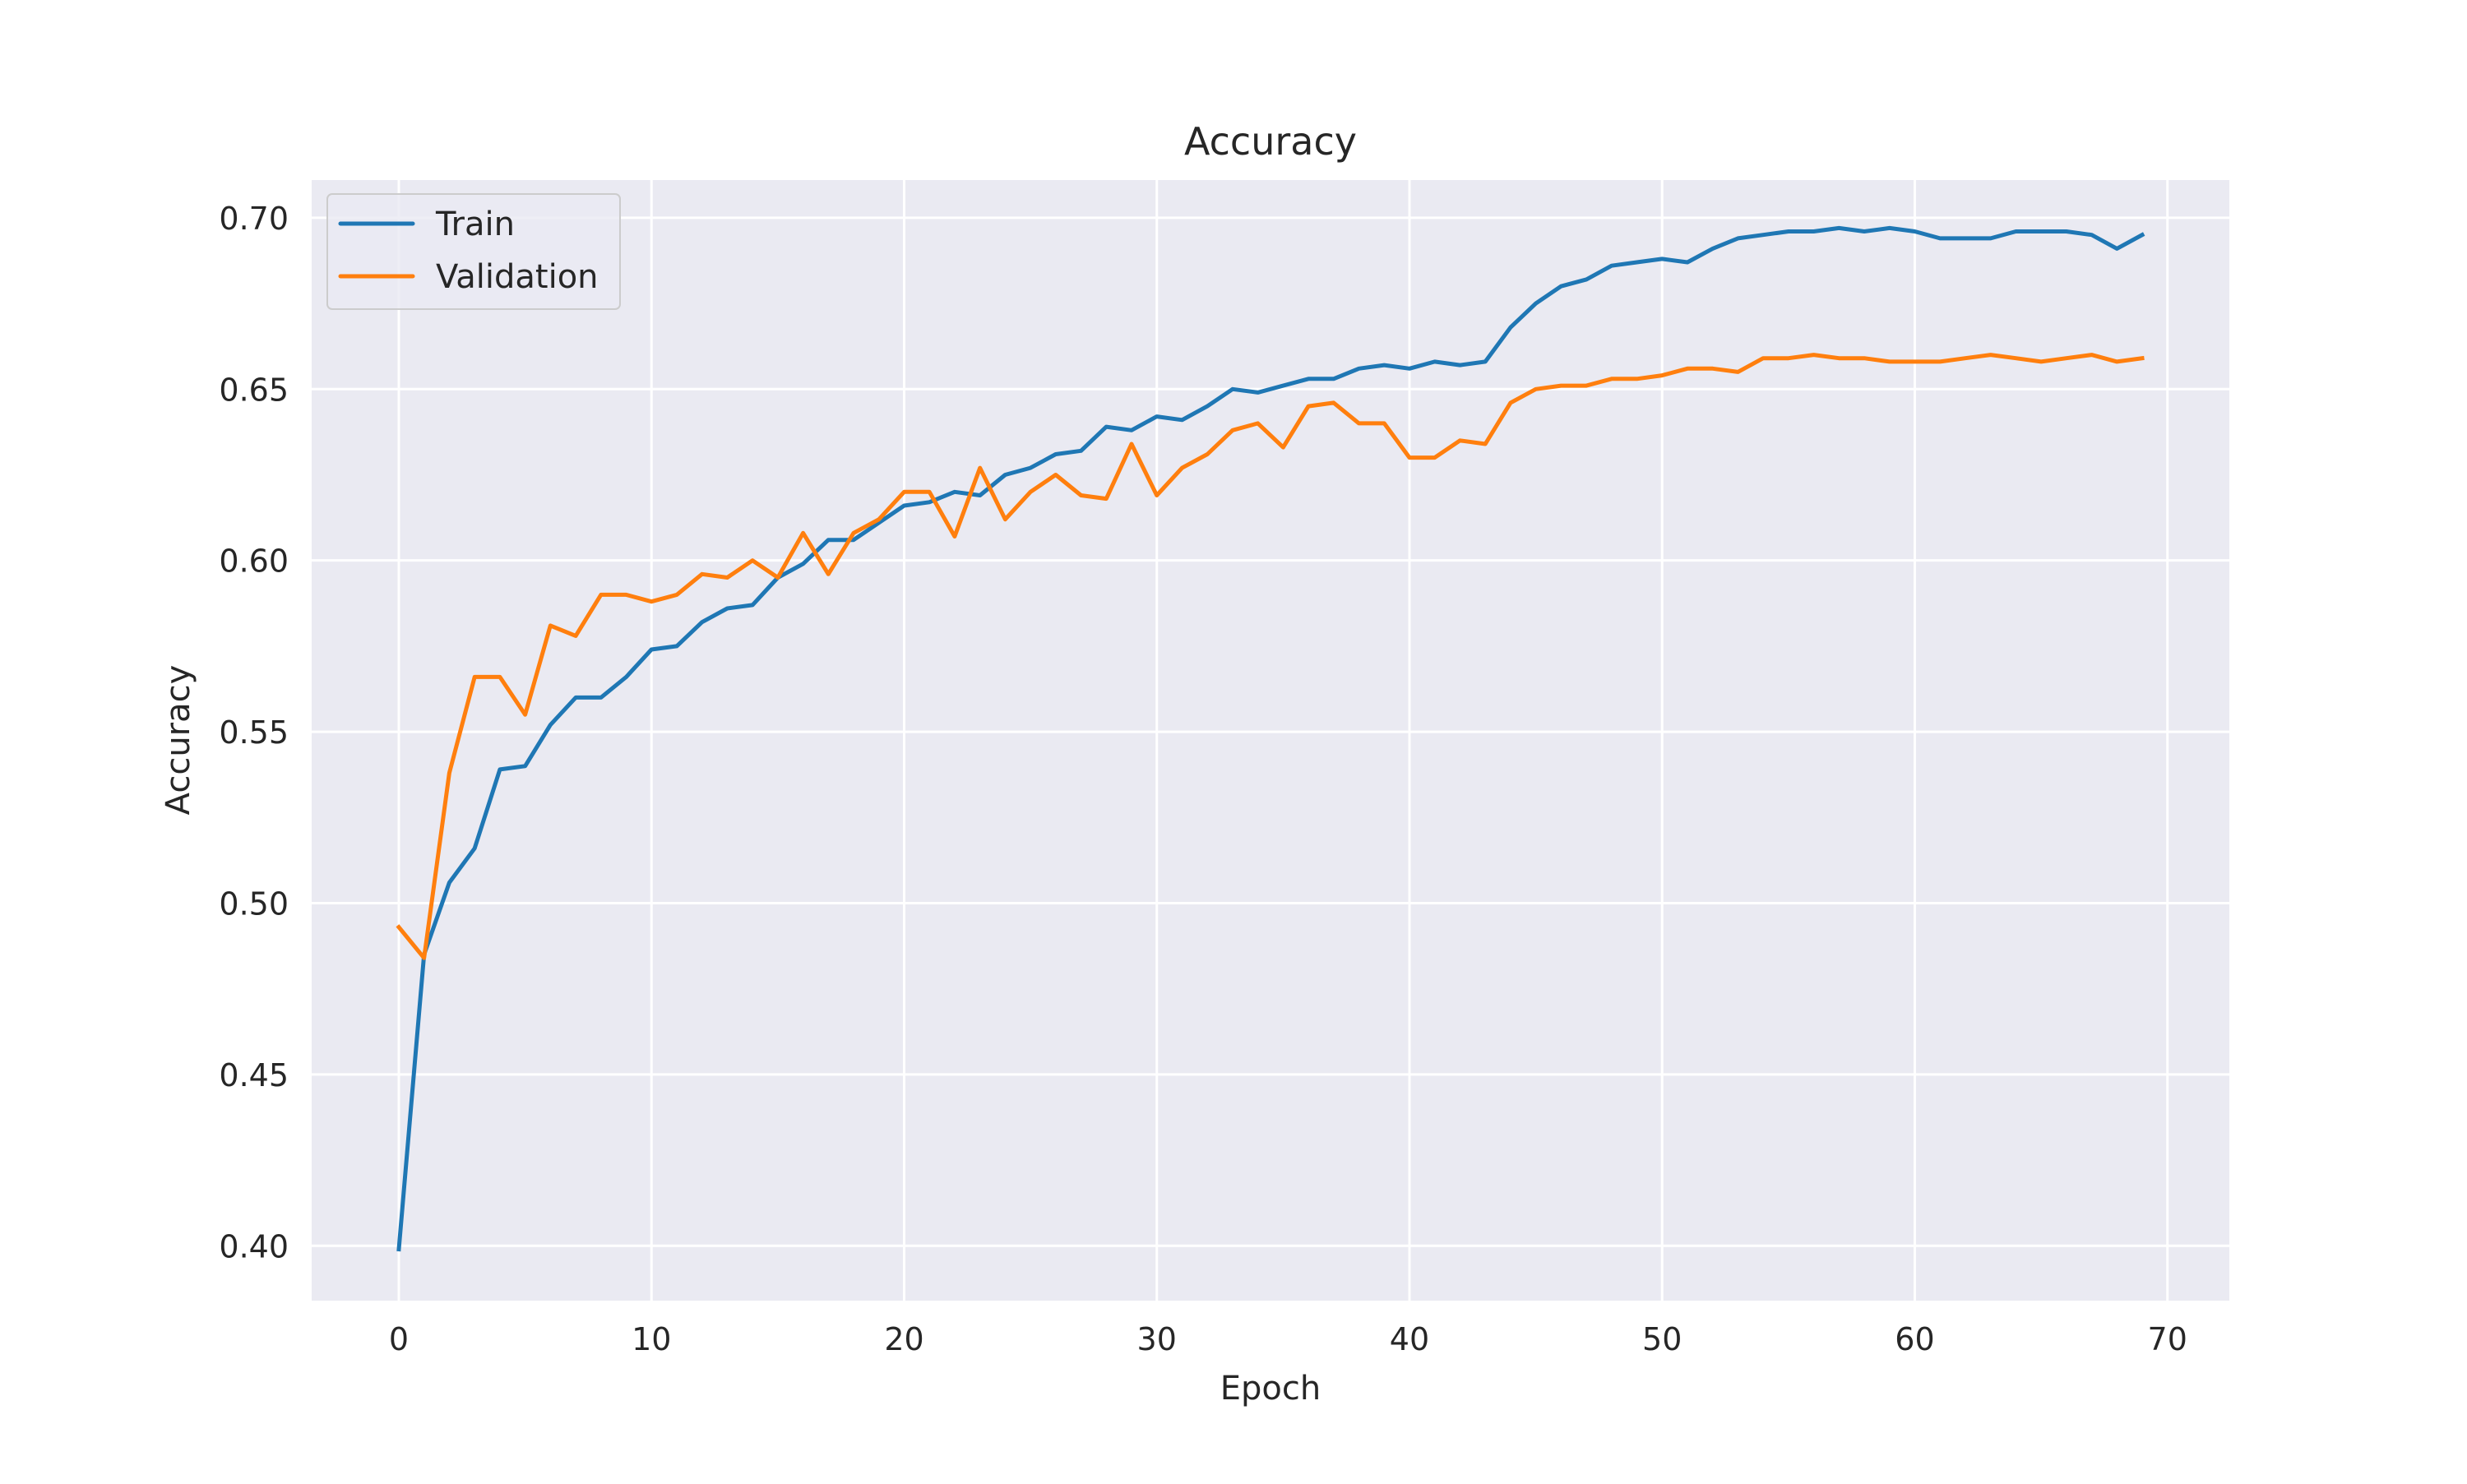 The height and width of the screenshot is (1484, 2467). Describe the element at coordinates (1662, 1339) in the screenshot. I see `x-tick-label: 50` at that location.